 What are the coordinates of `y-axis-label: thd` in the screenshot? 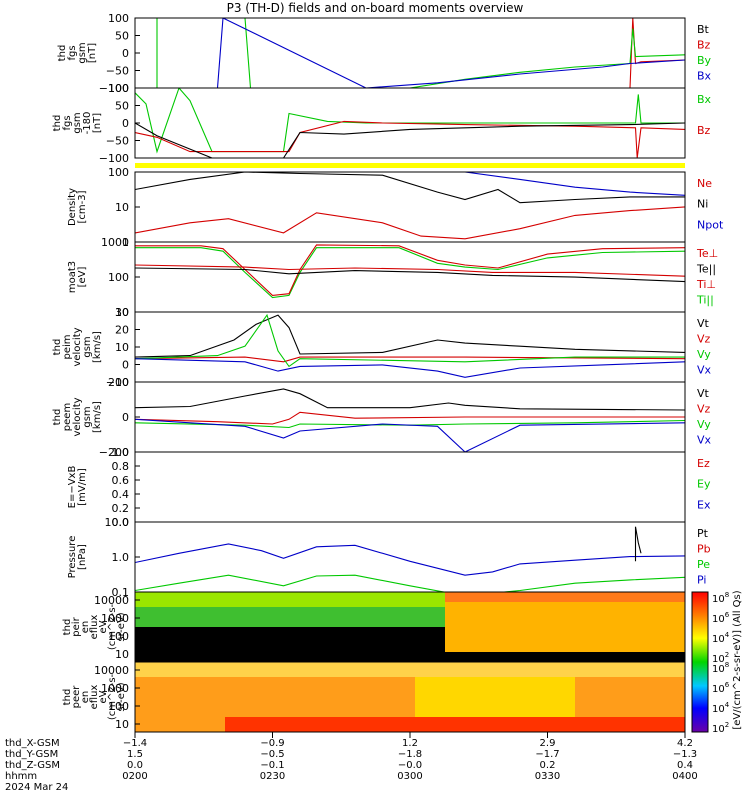 It's located at (57, 123).